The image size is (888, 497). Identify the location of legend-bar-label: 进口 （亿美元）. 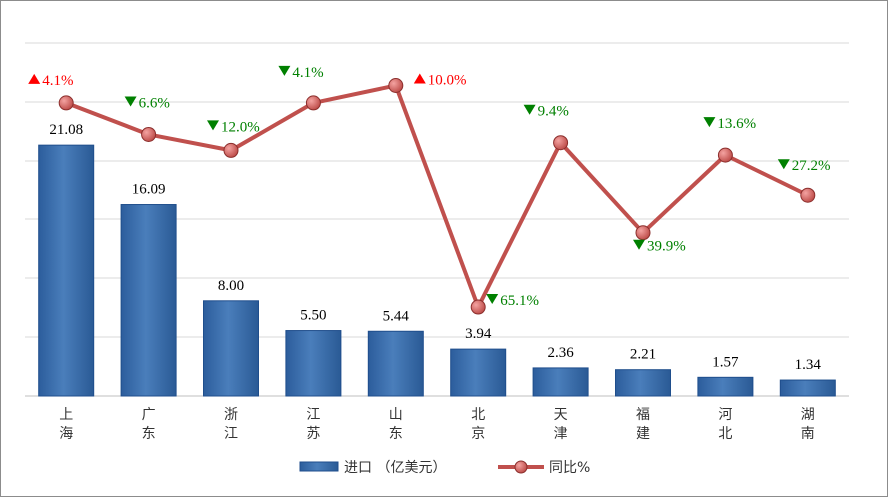
(395, 468).